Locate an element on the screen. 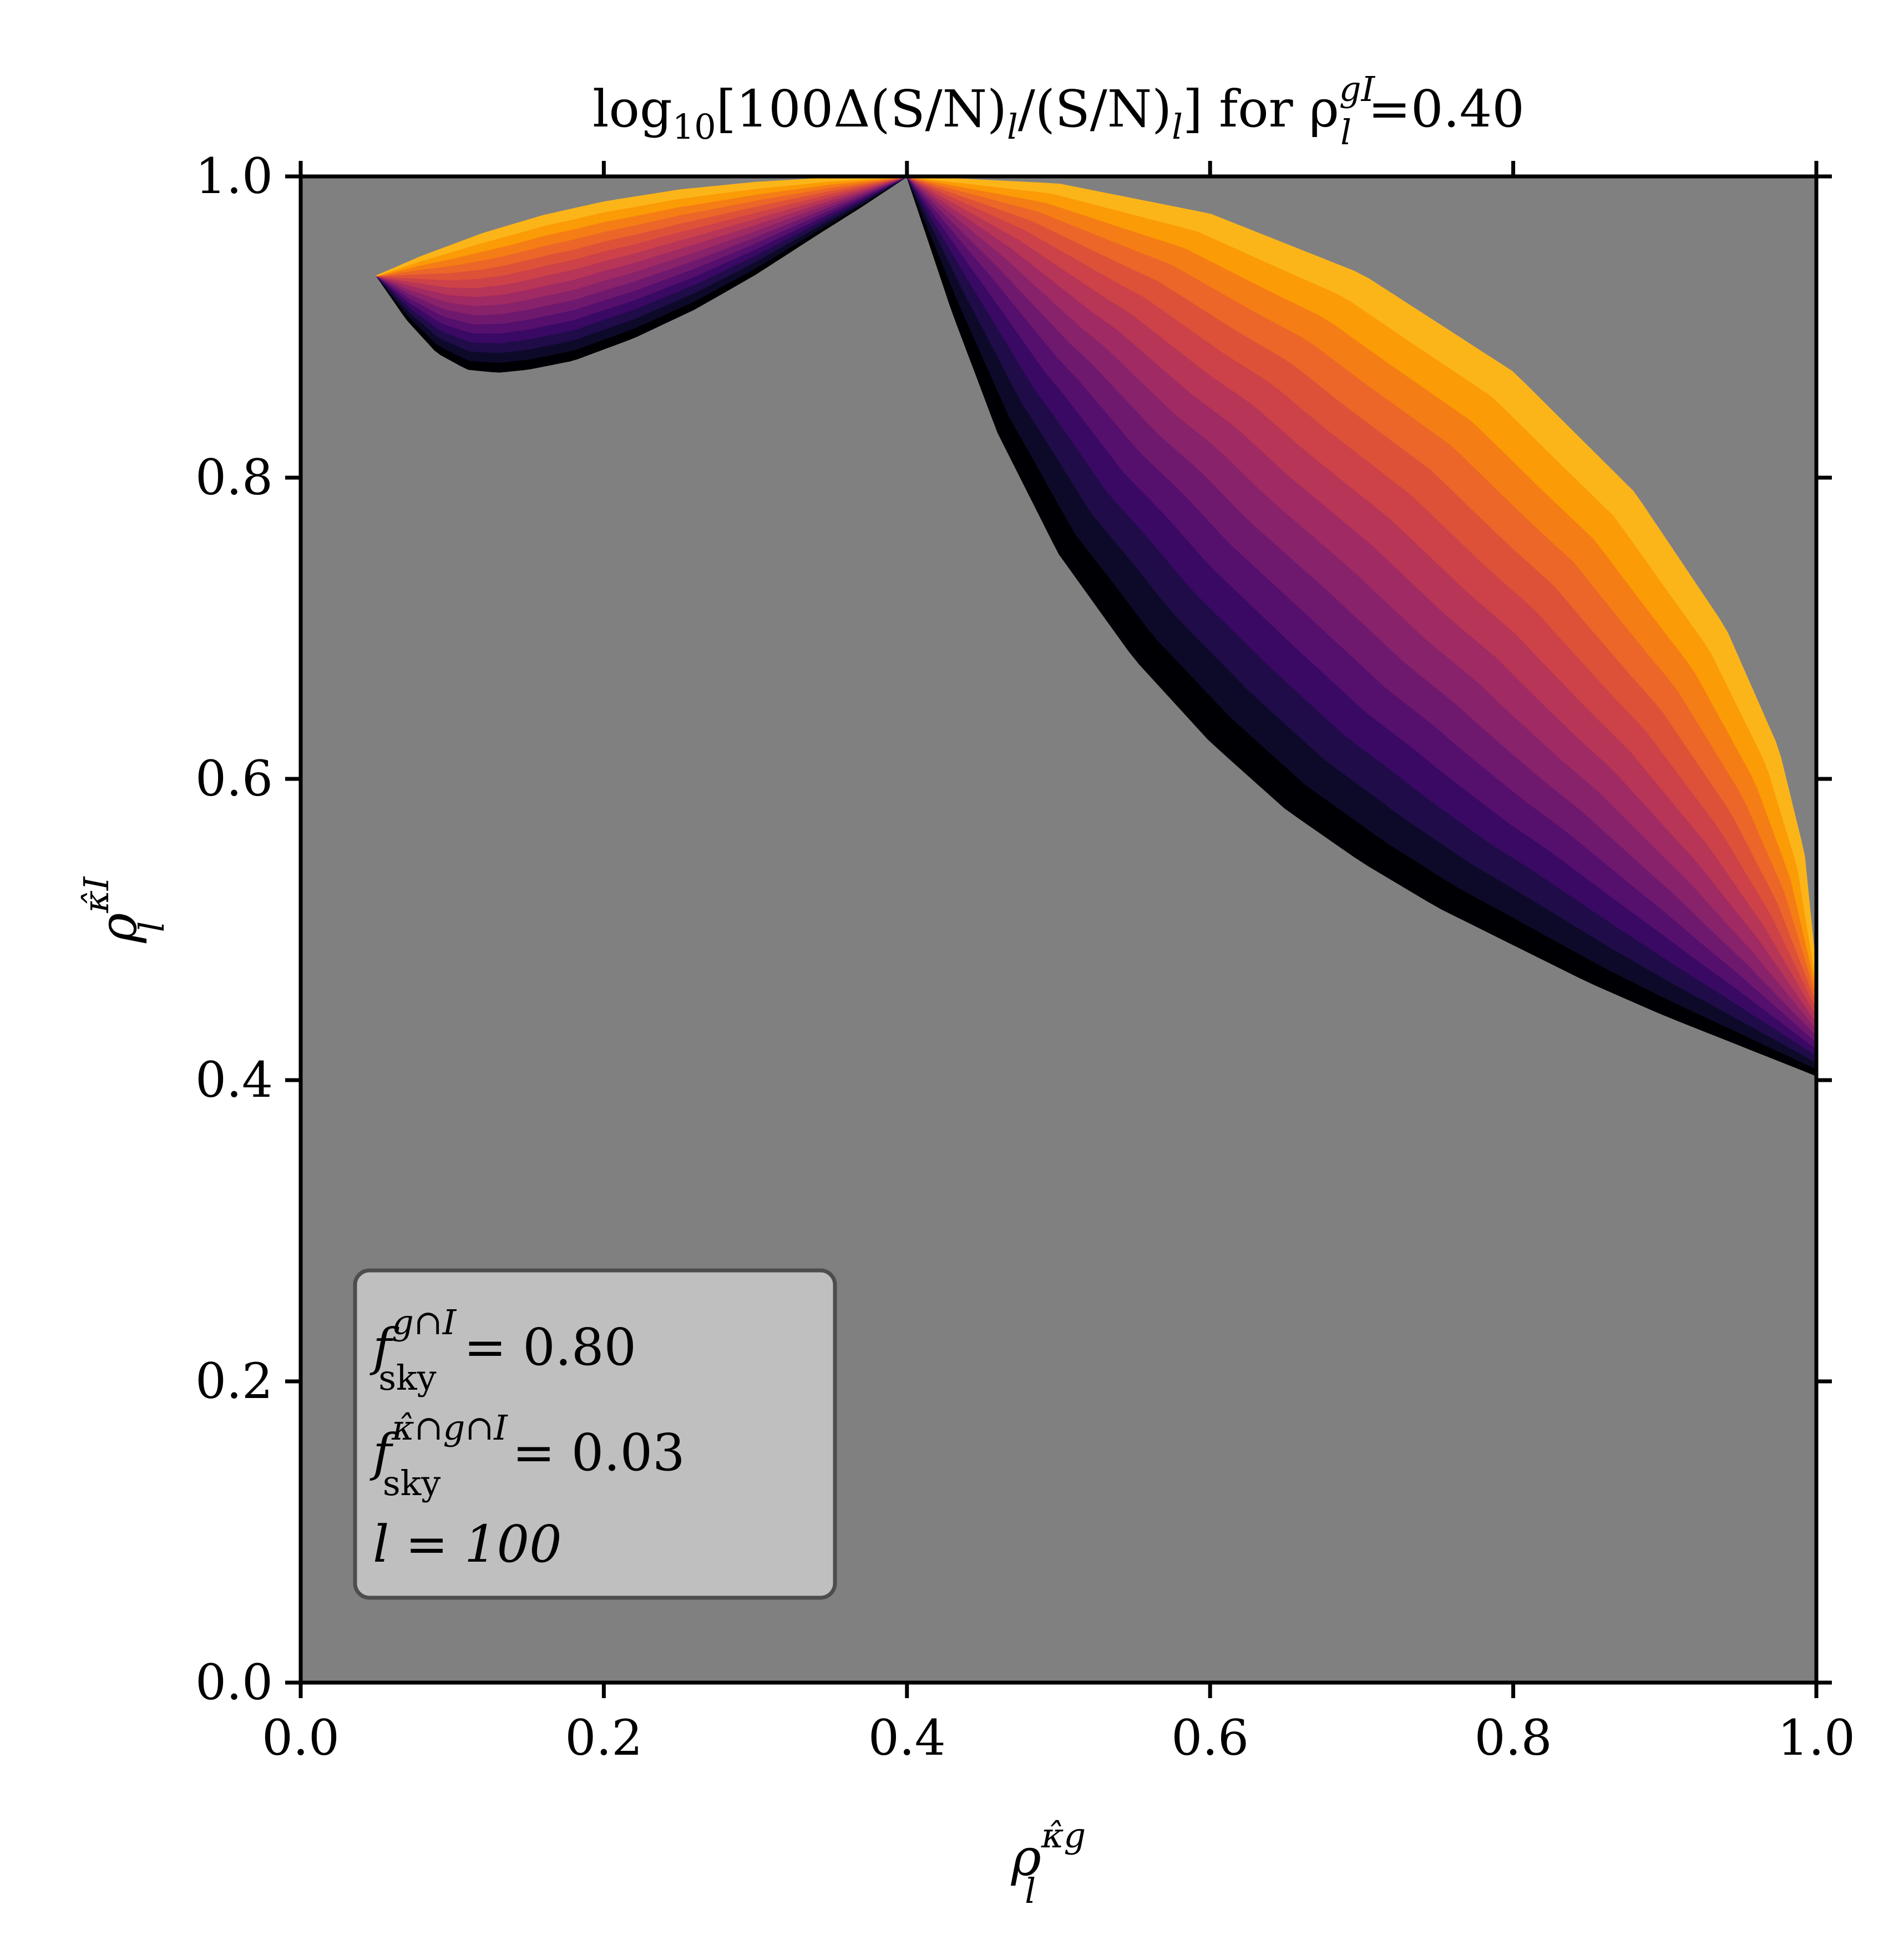 This screenshot has height=1950, width=1904. x-axis-label: ρκ̂g l is located at coordinates (1048, 1863).